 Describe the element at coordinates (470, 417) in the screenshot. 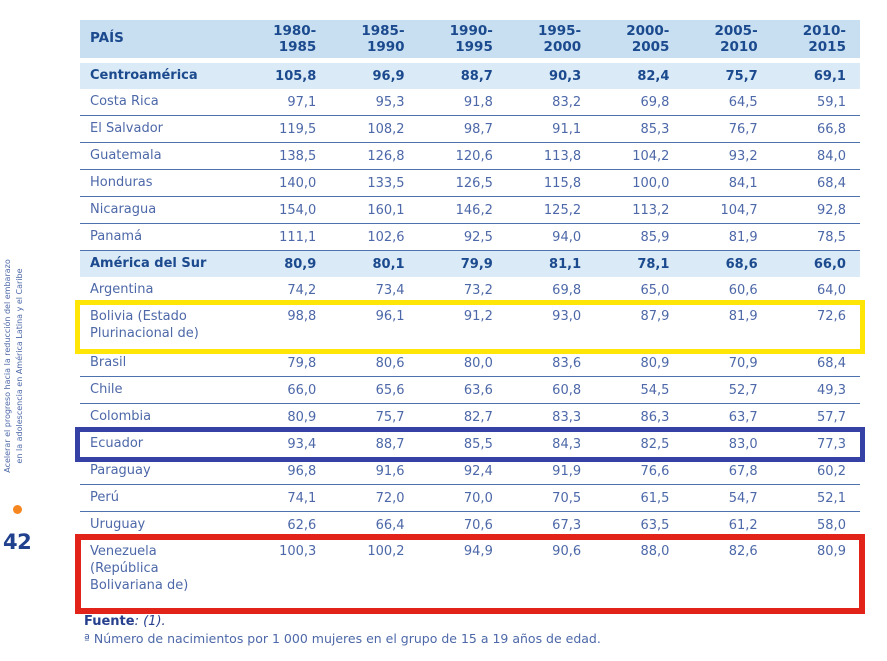

I see `table-row: Colombia 80,9 75,7 82,7 83,3 86,3 63,7 57,7` at that location.